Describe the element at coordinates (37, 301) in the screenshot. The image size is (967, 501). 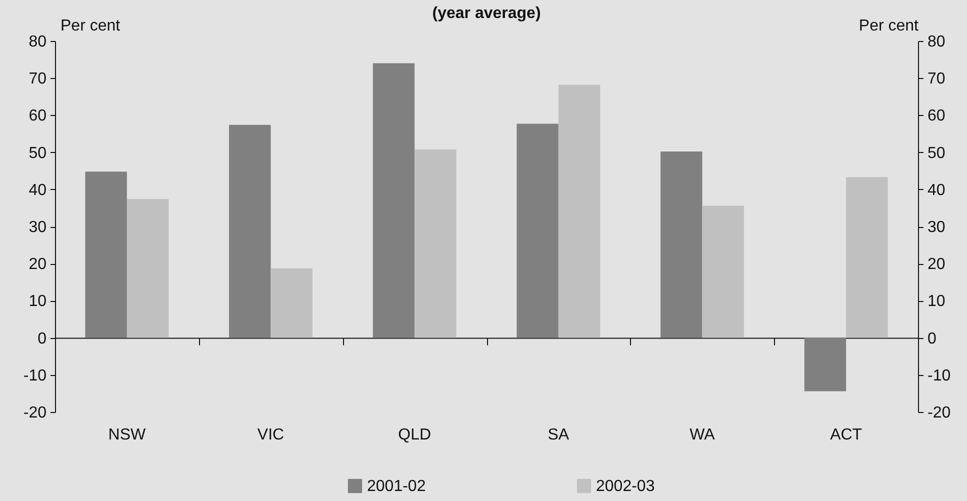
I see `y-tick-label: 10` at that location.